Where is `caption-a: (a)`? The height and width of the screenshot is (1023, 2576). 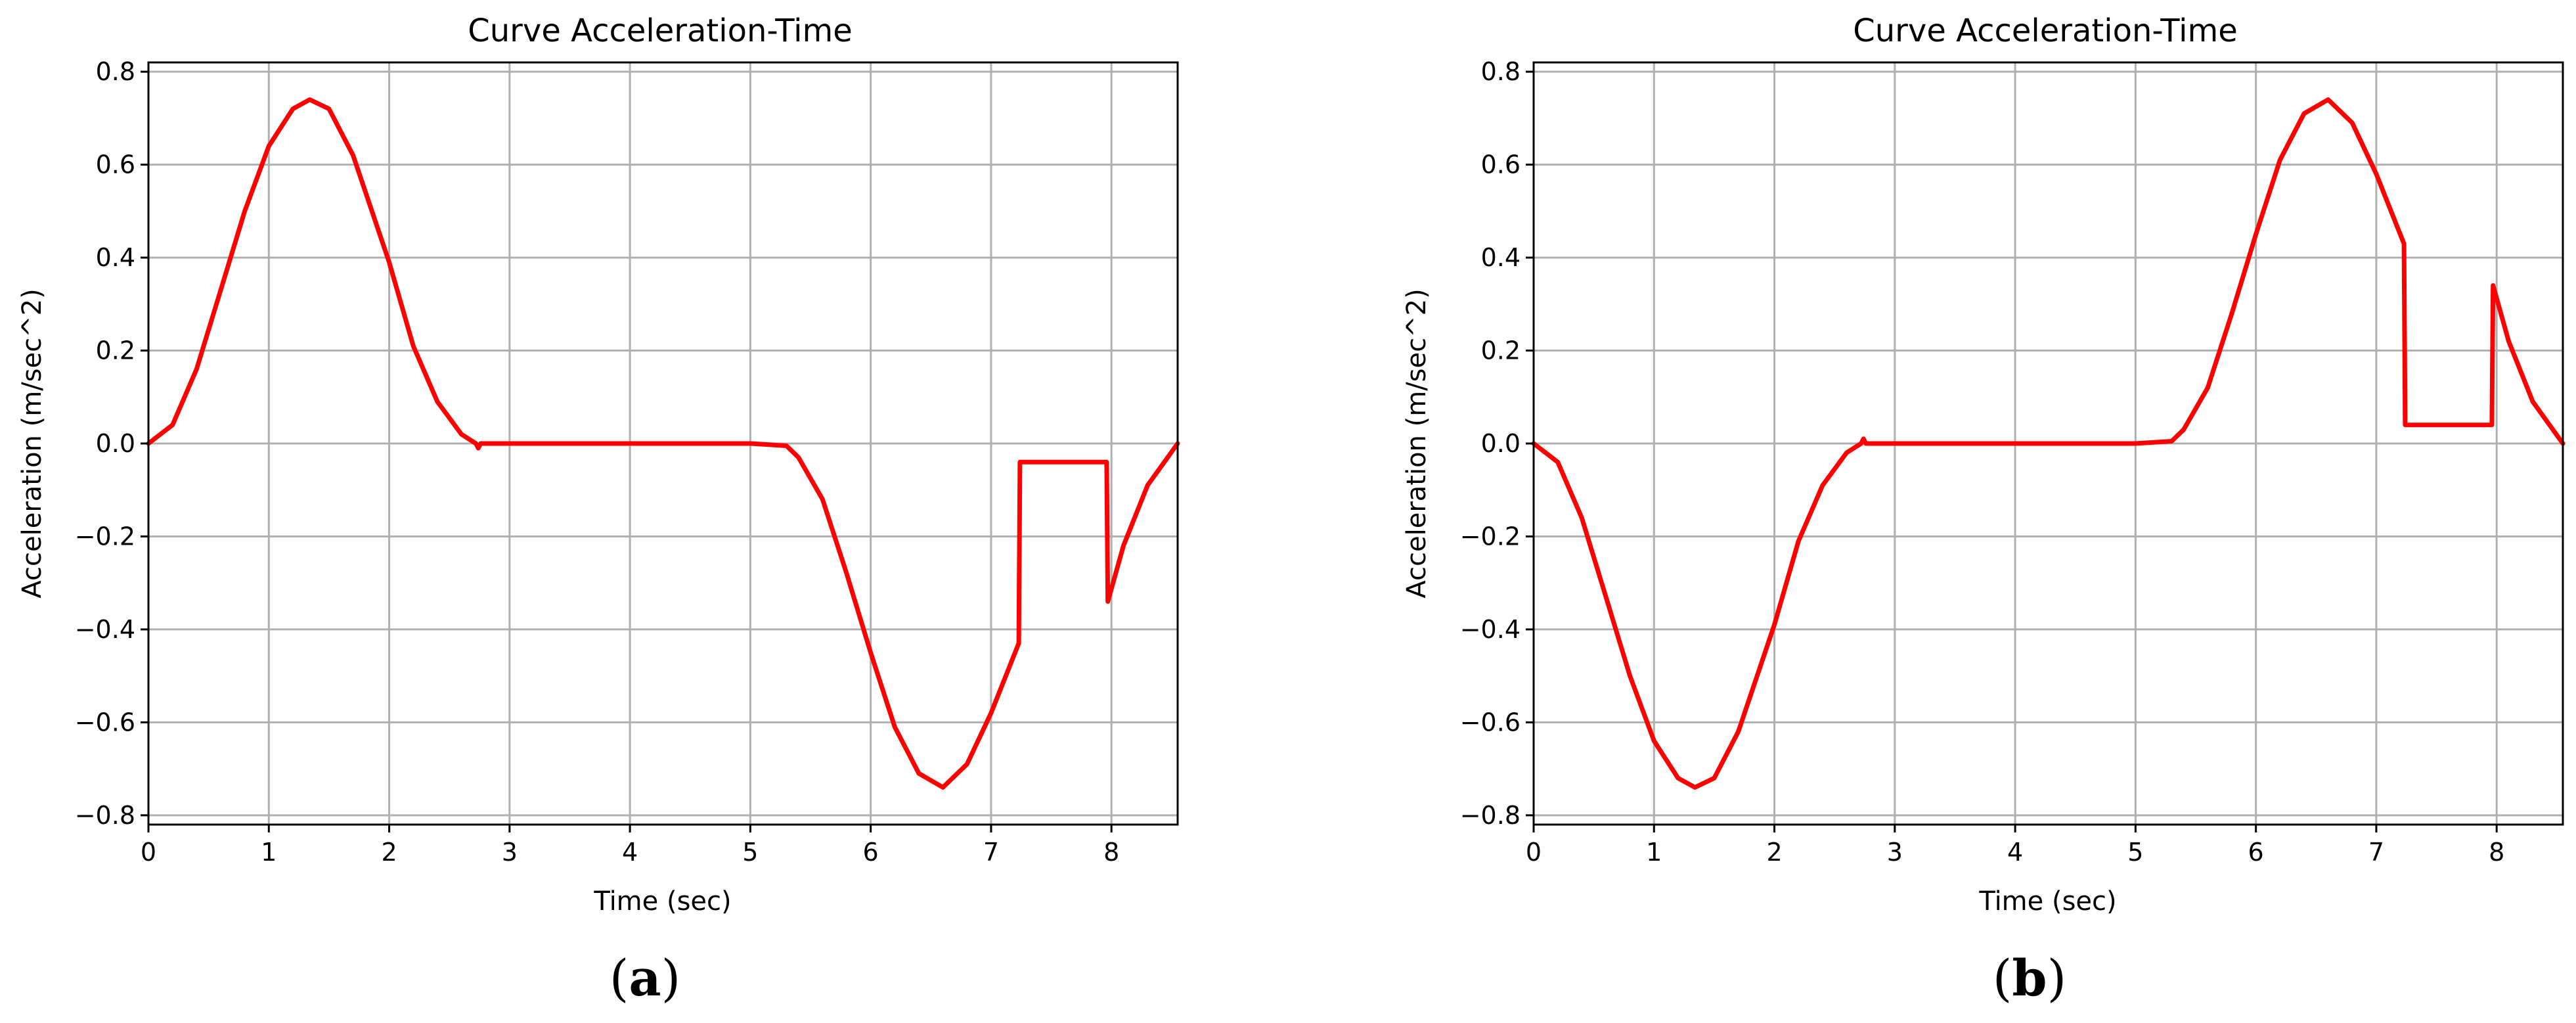
caption-a: (a) is located at coordinates (645, 978).